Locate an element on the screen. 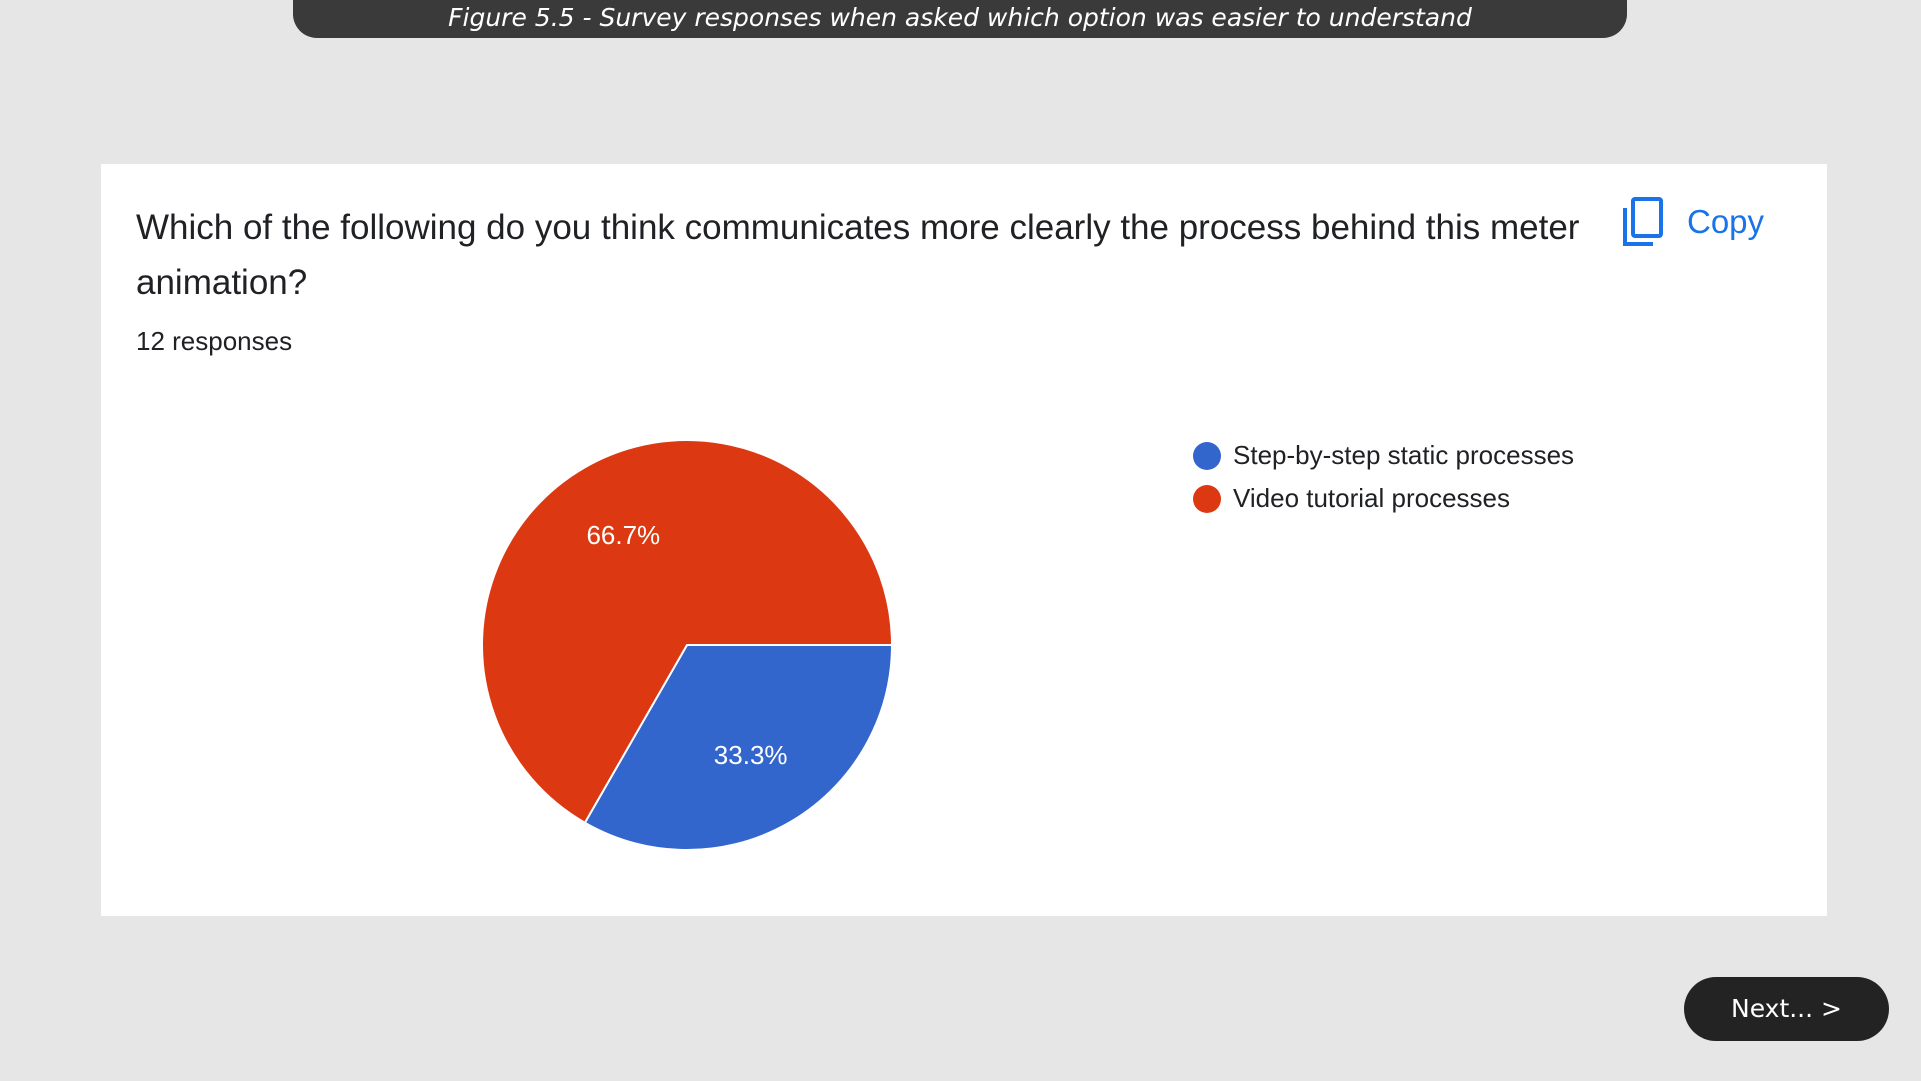 The height and width of the screenshot is (1081, 1921). pie-slice-label: 33.3% is located at coordinates (751, 755).